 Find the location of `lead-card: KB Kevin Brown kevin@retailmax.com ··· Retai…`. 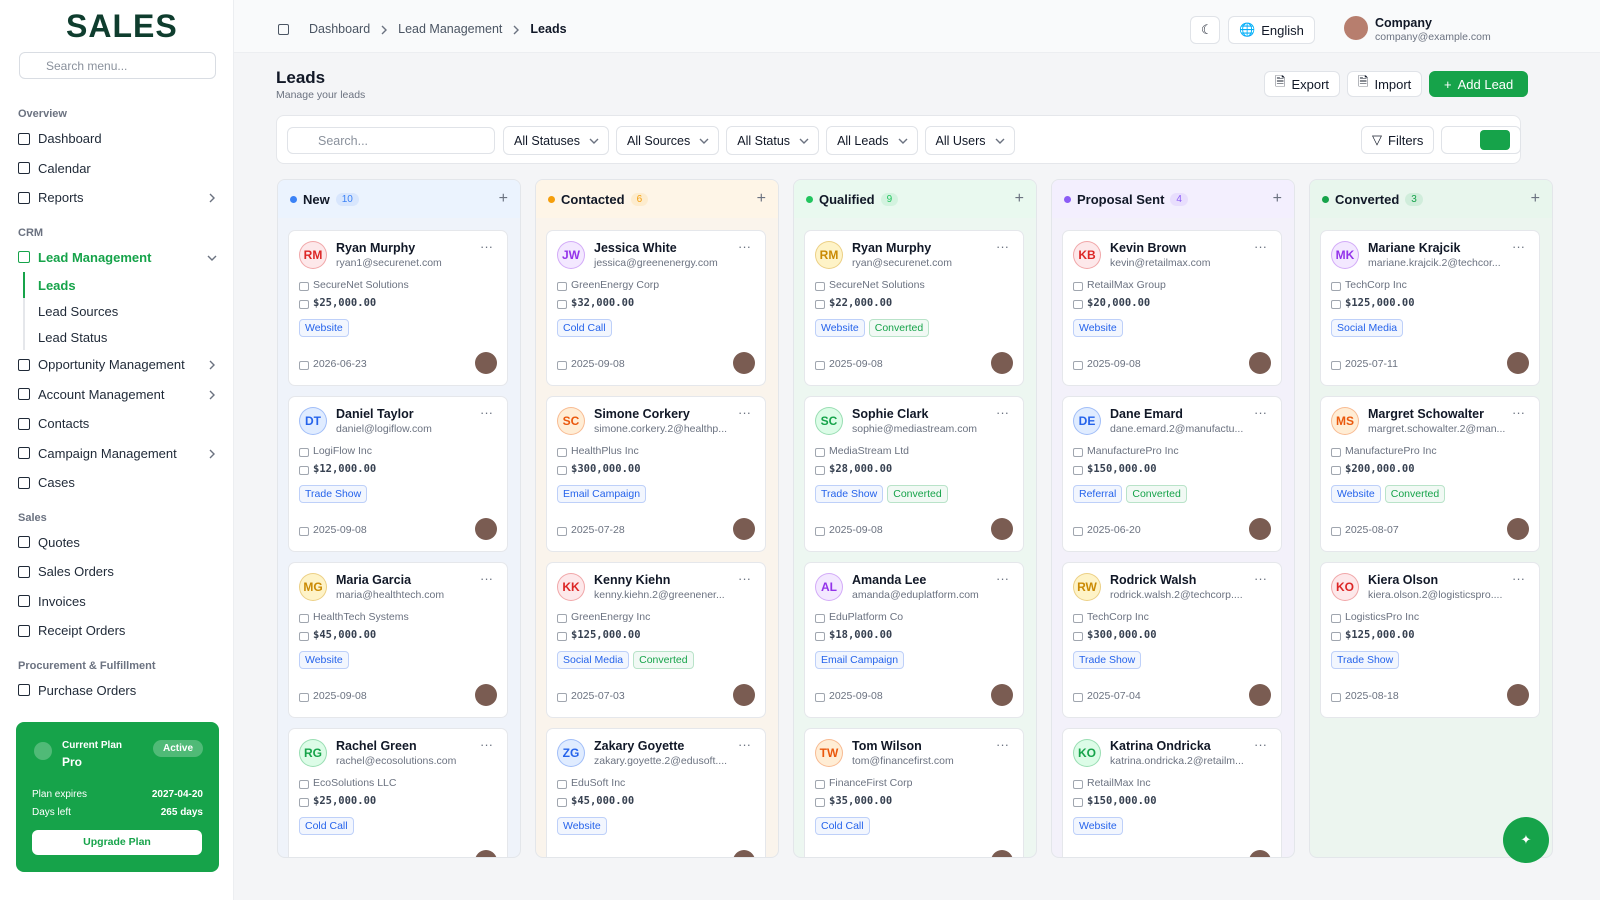

lead-card: KB Kevin Brown kevin@retailmax.com ··· Retai… is located at coordinates (1172, 308).